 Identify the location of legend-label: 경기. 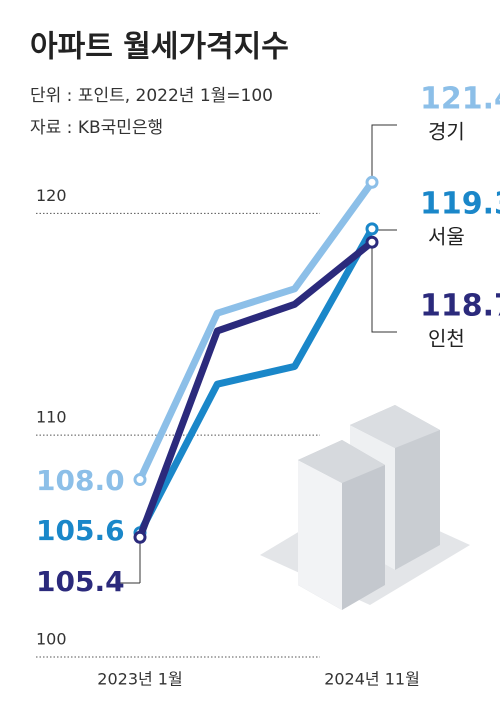
(446, 132).